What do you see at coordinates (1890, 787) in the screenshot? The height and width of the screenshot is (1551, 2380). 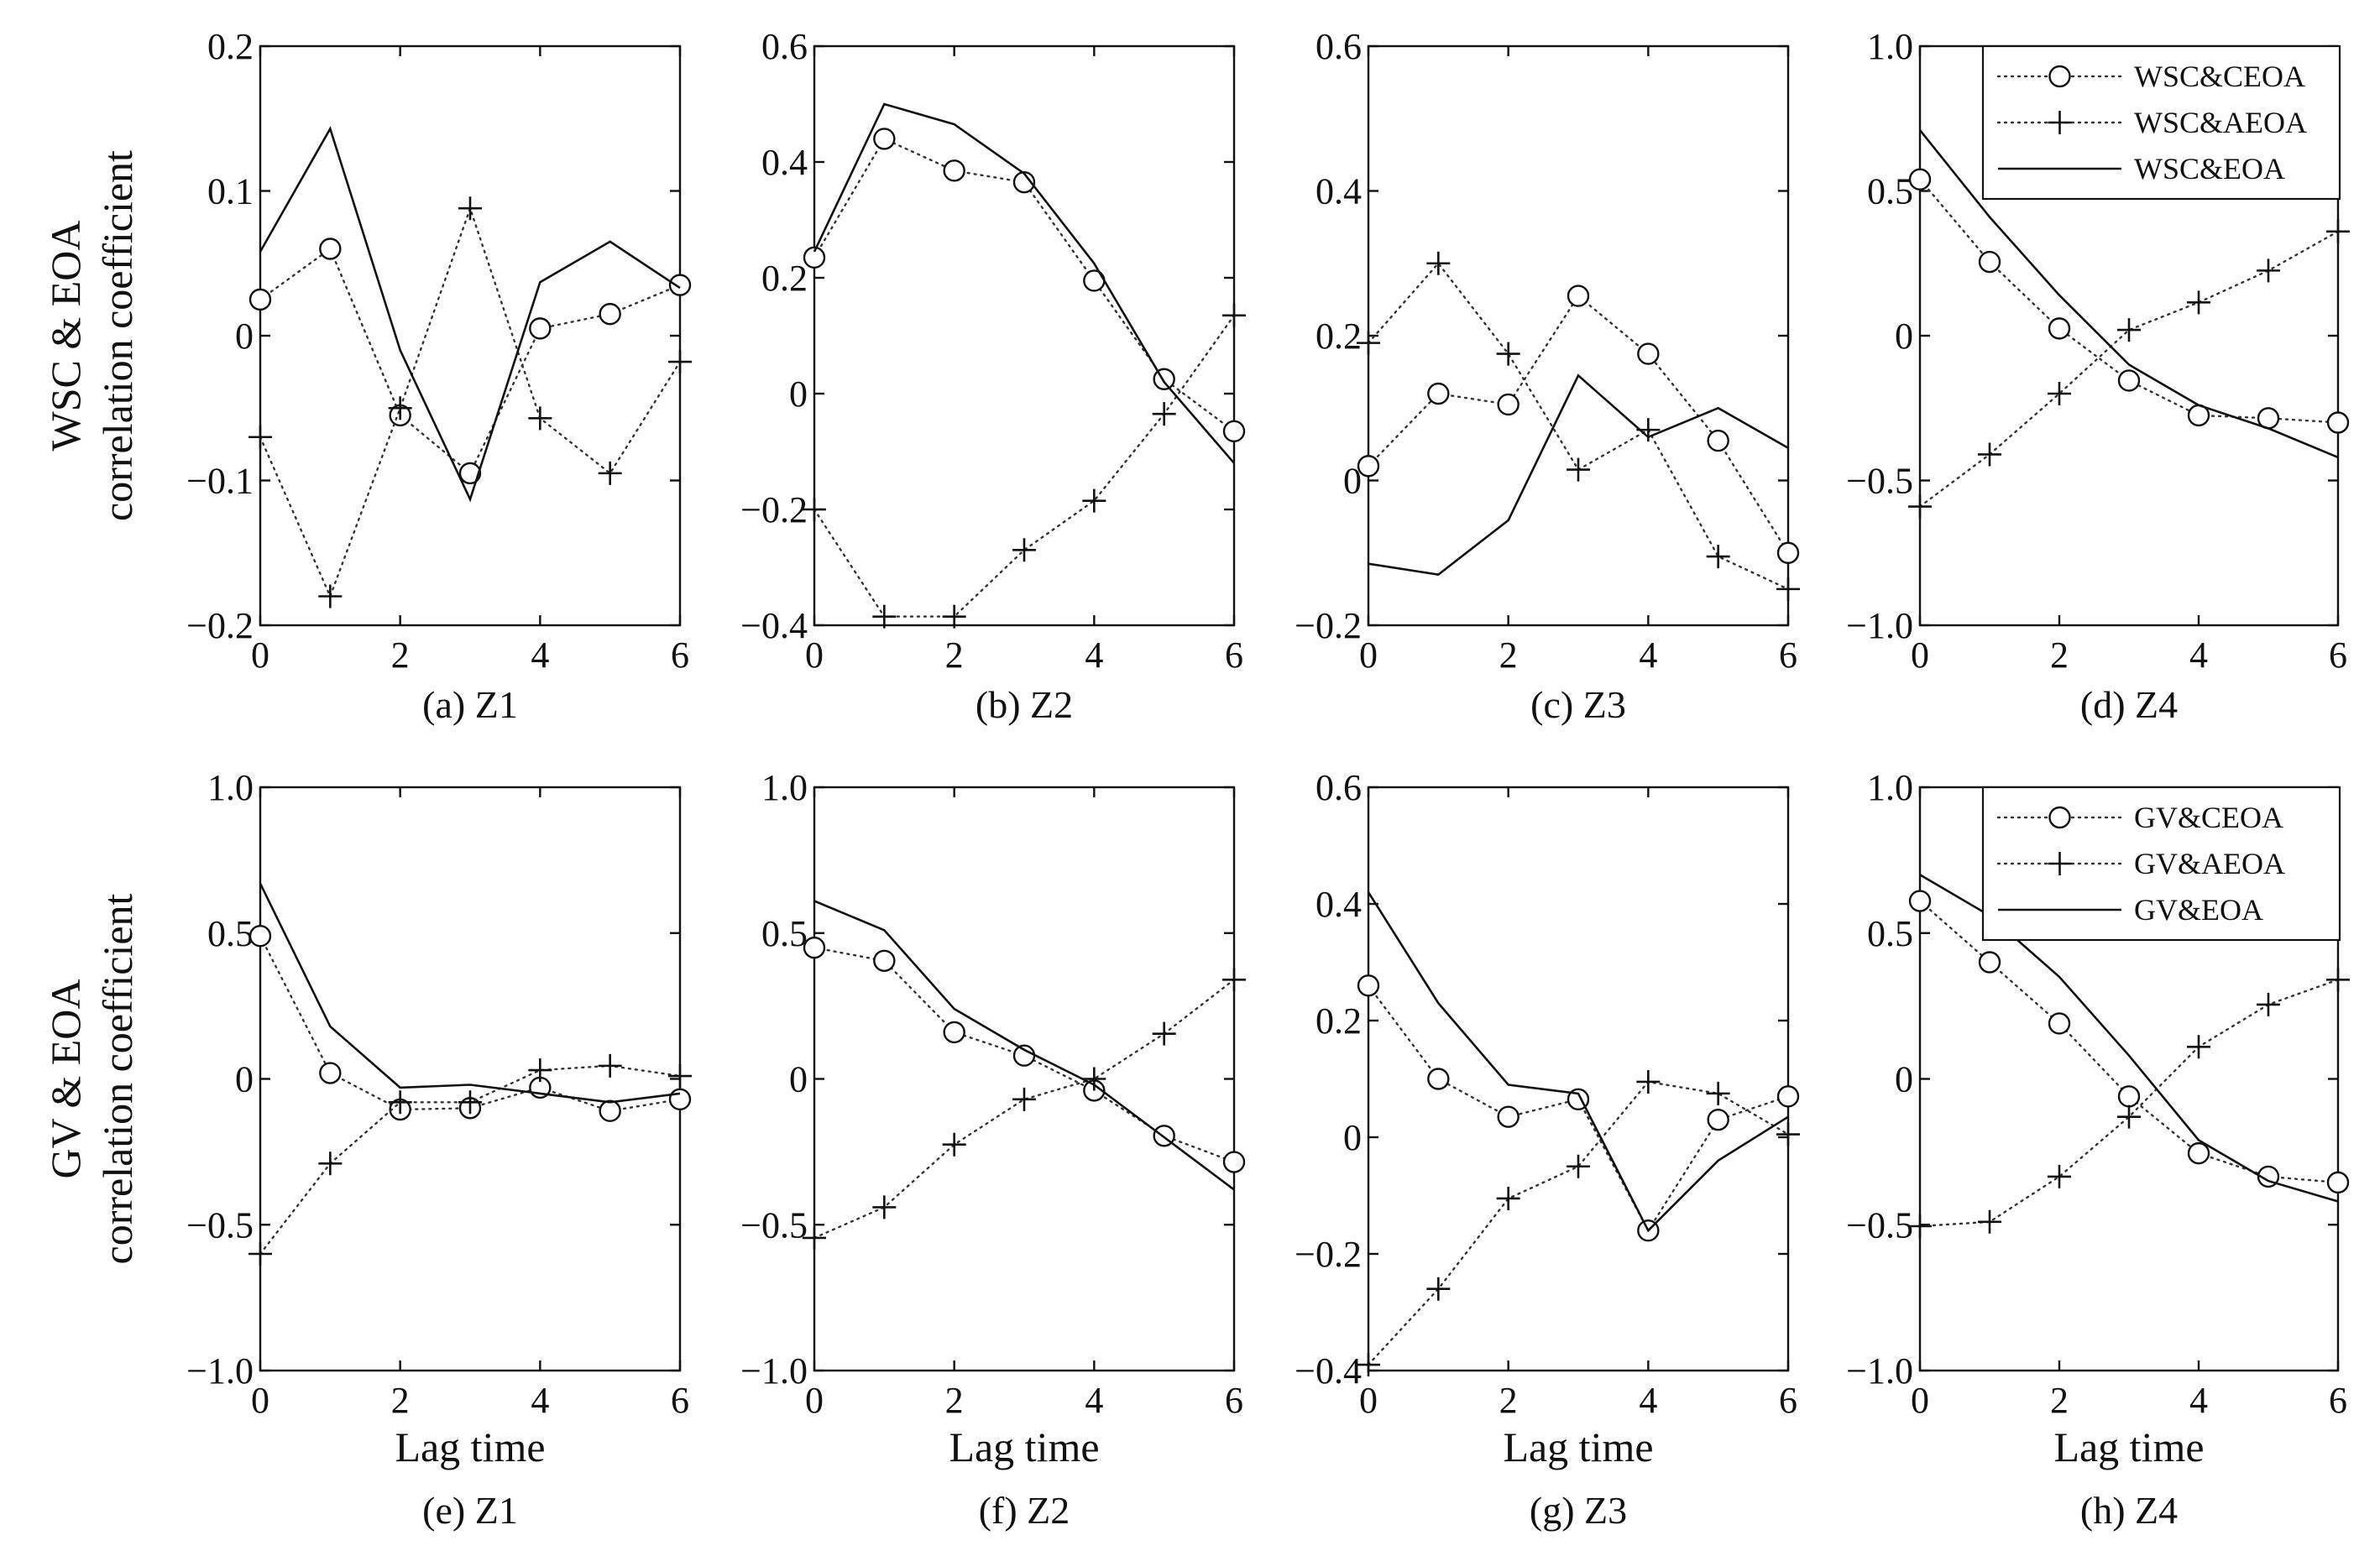 I see `y-tick-label: 1.0` at bounding box center [1890, 787].